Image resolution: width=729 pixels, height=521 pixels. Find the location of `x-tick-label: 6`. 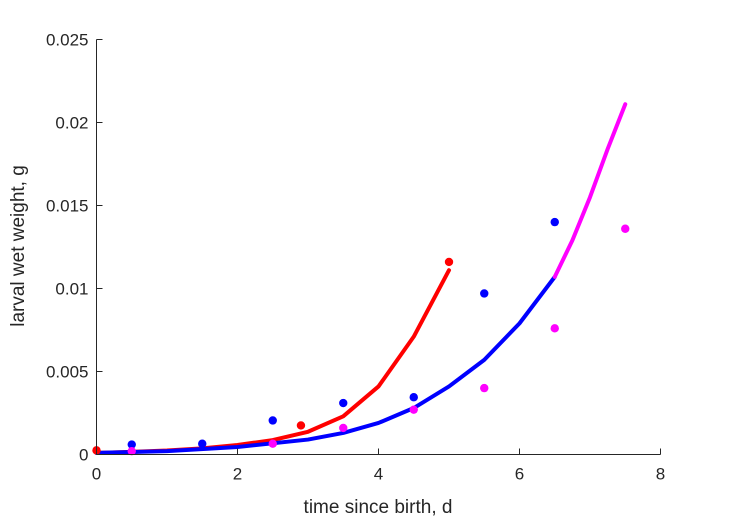

x-tick-label: 6 is located at coordinates (519, 474).